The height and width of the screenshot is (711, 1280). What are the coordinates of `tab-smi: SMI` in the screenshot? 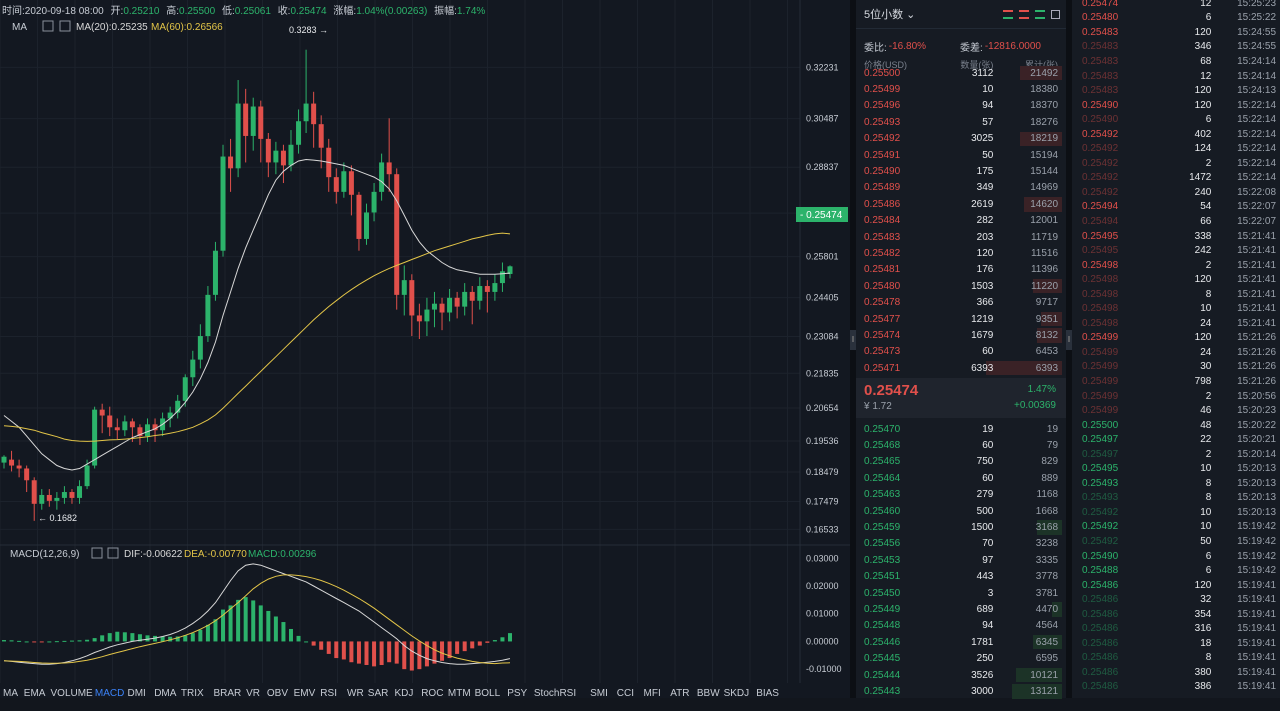 It's located at (599, 693).